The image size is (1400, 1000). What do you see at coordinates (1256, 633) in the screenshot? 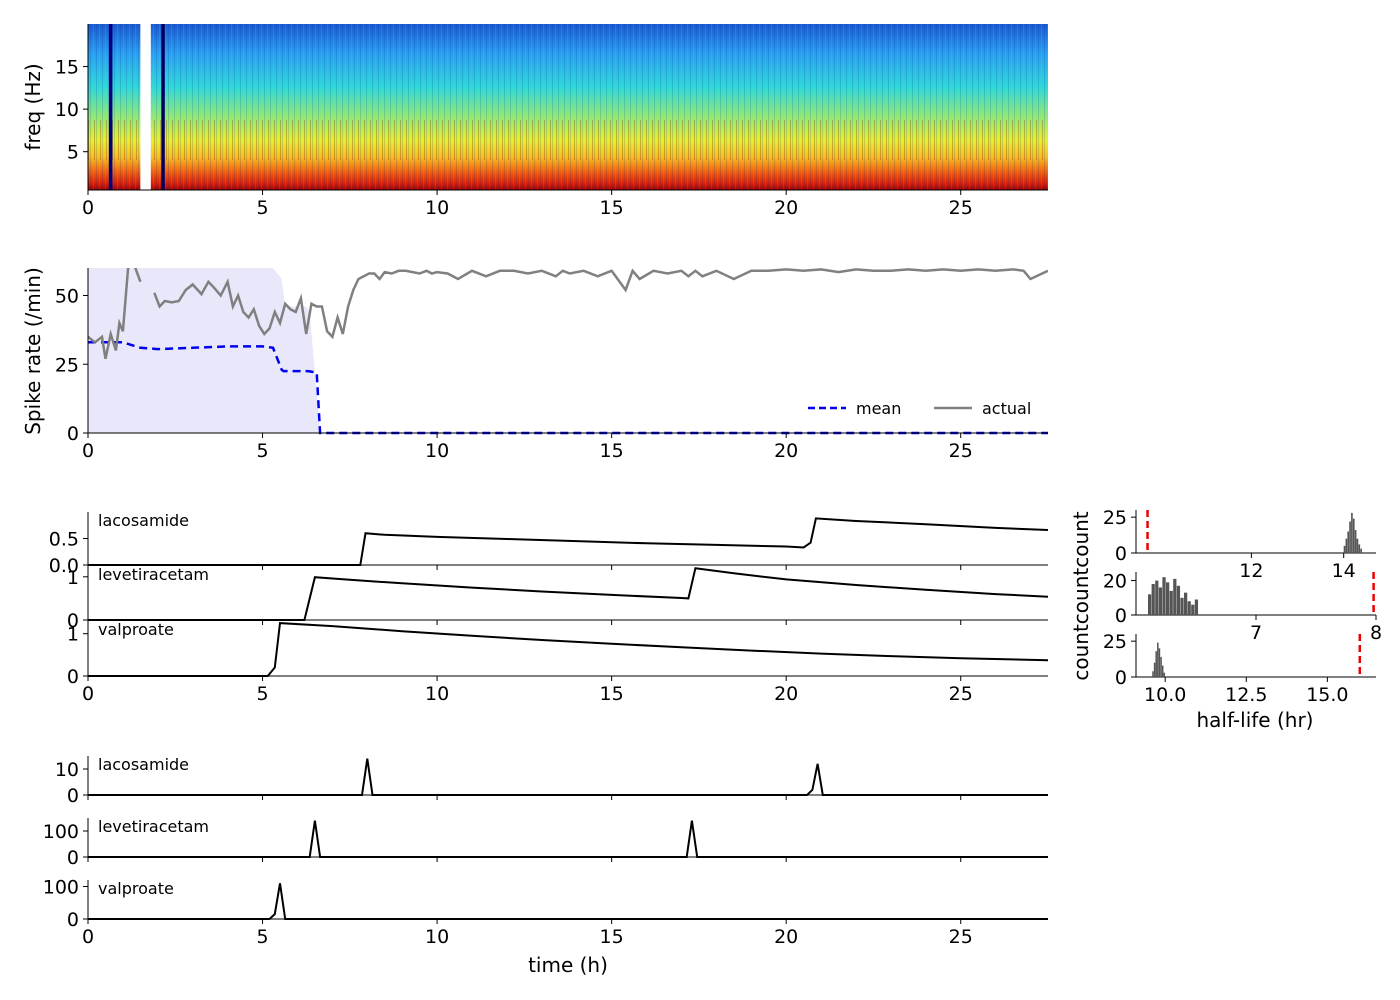
I see `x-tick-label: 7` at bounding box center [1256, 633].